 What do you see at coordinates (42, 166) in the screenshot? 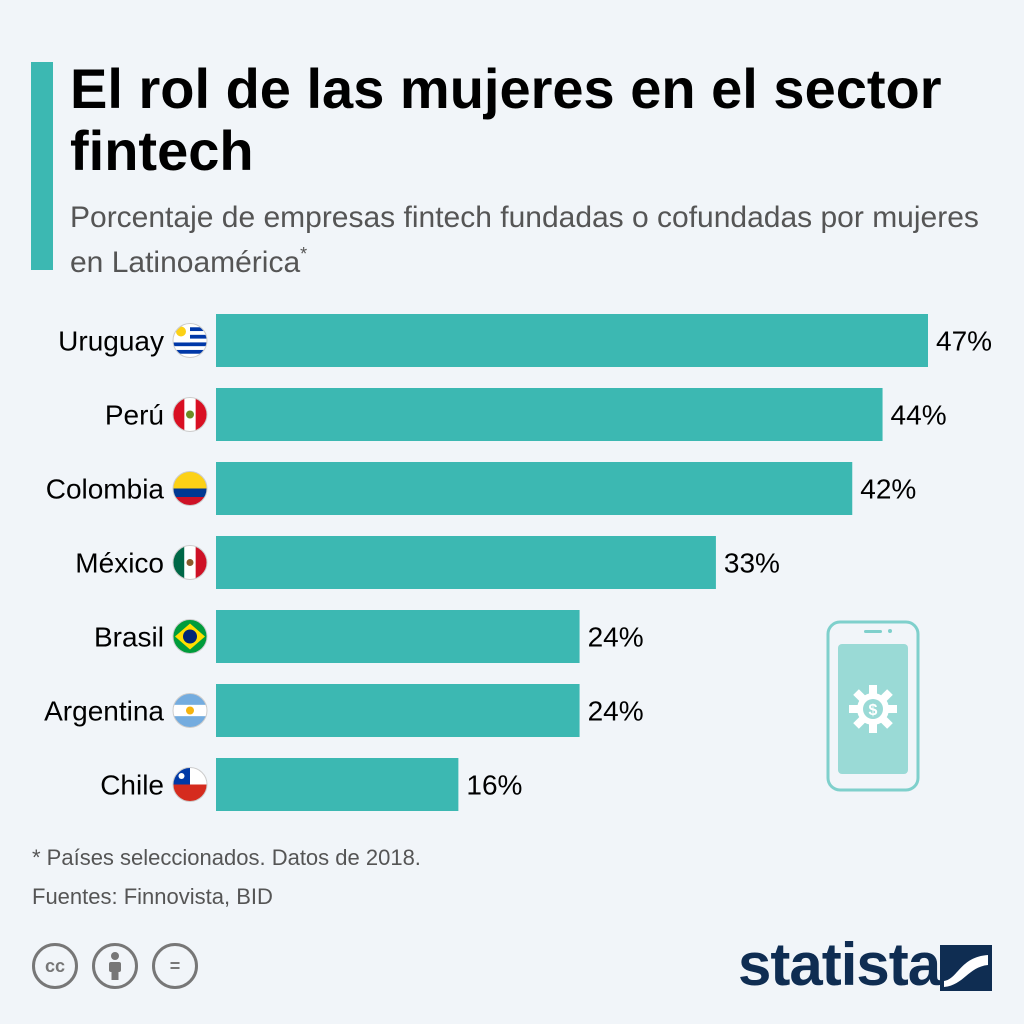
I see `accent-bar` at bounding box center [42, 166].